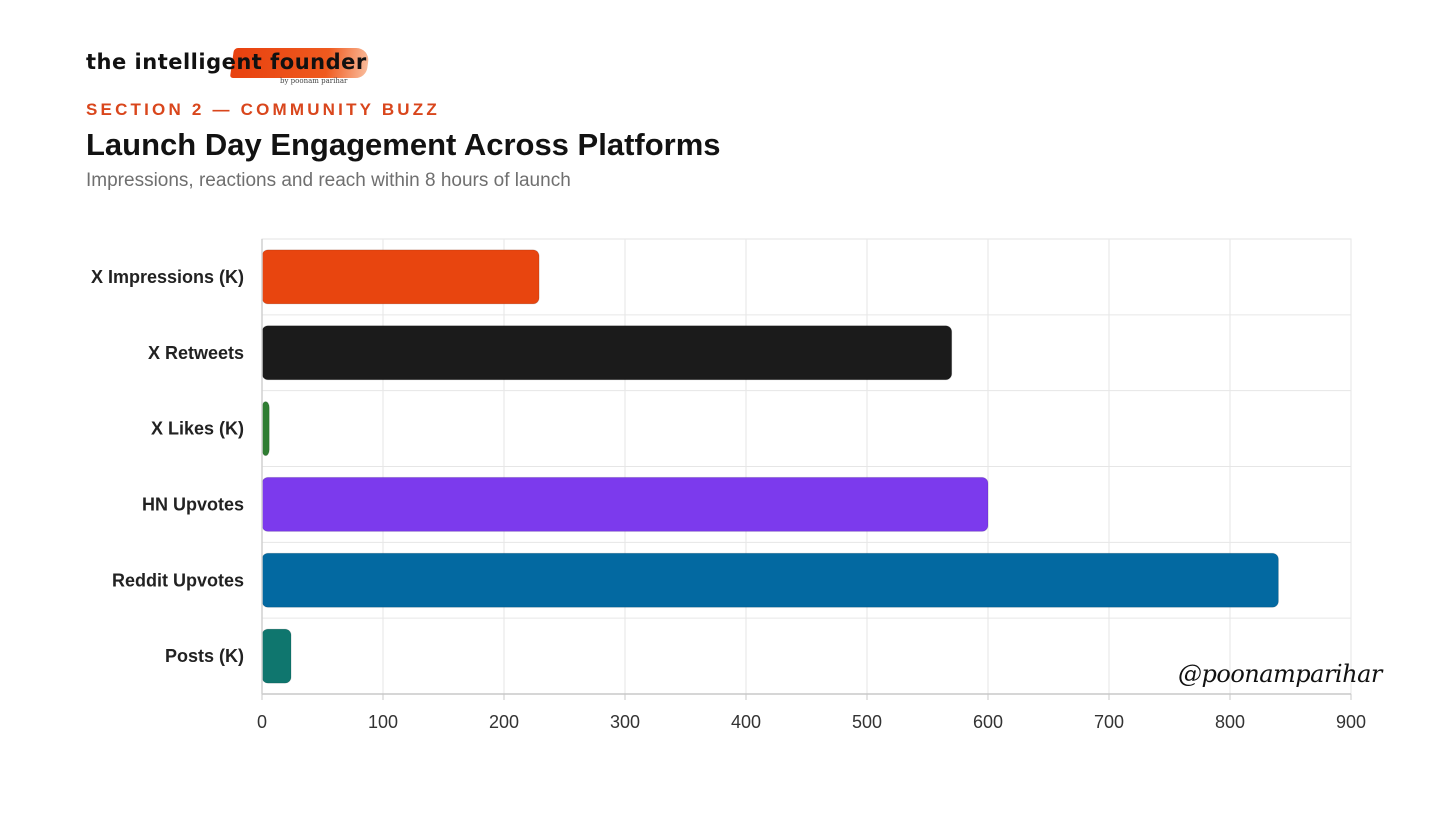 Image resolution: width=1456 pixels, height=813 pixels. Describe the element at coordinates (625, 722) in the screenshot. I see `x-tick-label: 300` at that location.